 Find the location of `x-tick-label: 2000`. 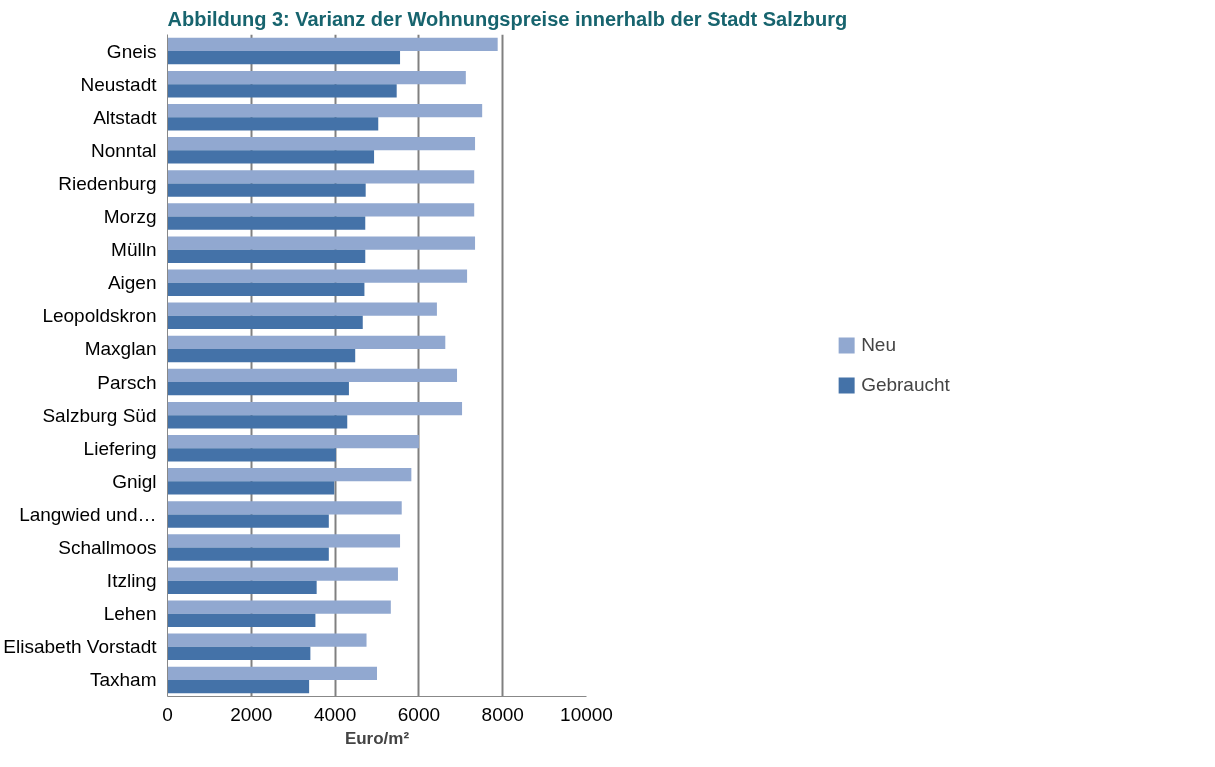

x-tick-label: 2000 is located at coordinates (251, 714).